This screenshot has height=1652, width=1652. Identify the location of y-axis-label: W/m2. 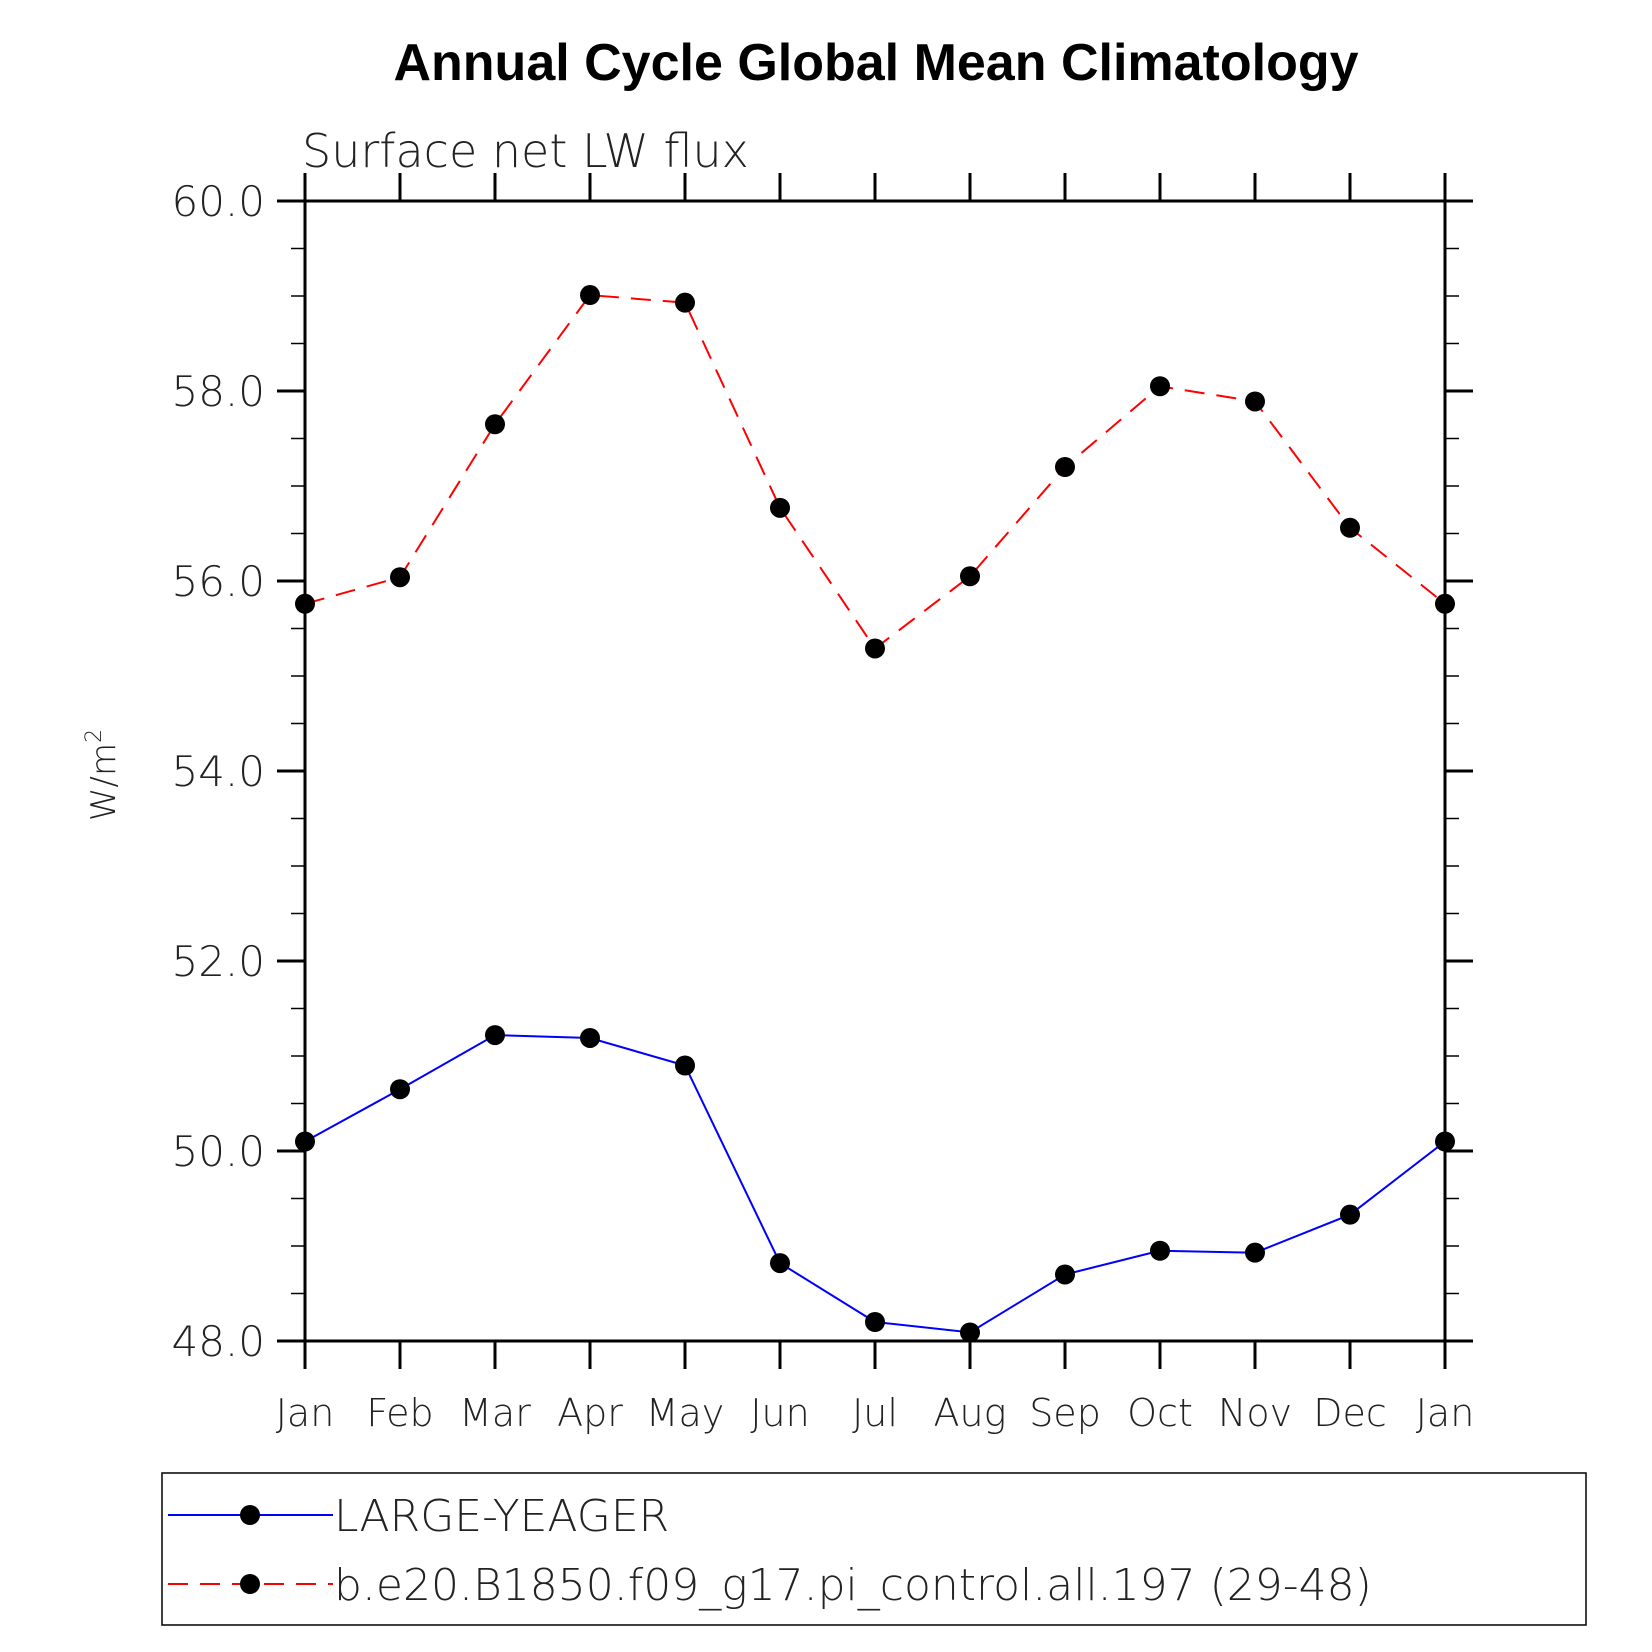
(103, 775).